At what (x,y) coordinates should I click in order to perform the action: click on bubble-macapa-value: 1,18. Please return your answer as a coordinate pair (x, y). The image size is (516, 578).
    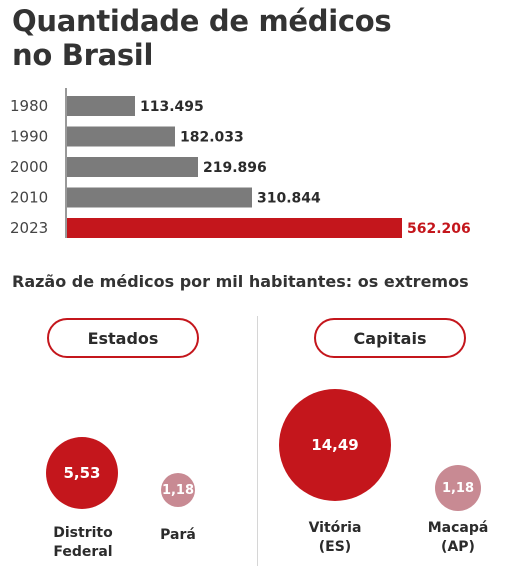
    Looking at the image, I should click on (458, 488).